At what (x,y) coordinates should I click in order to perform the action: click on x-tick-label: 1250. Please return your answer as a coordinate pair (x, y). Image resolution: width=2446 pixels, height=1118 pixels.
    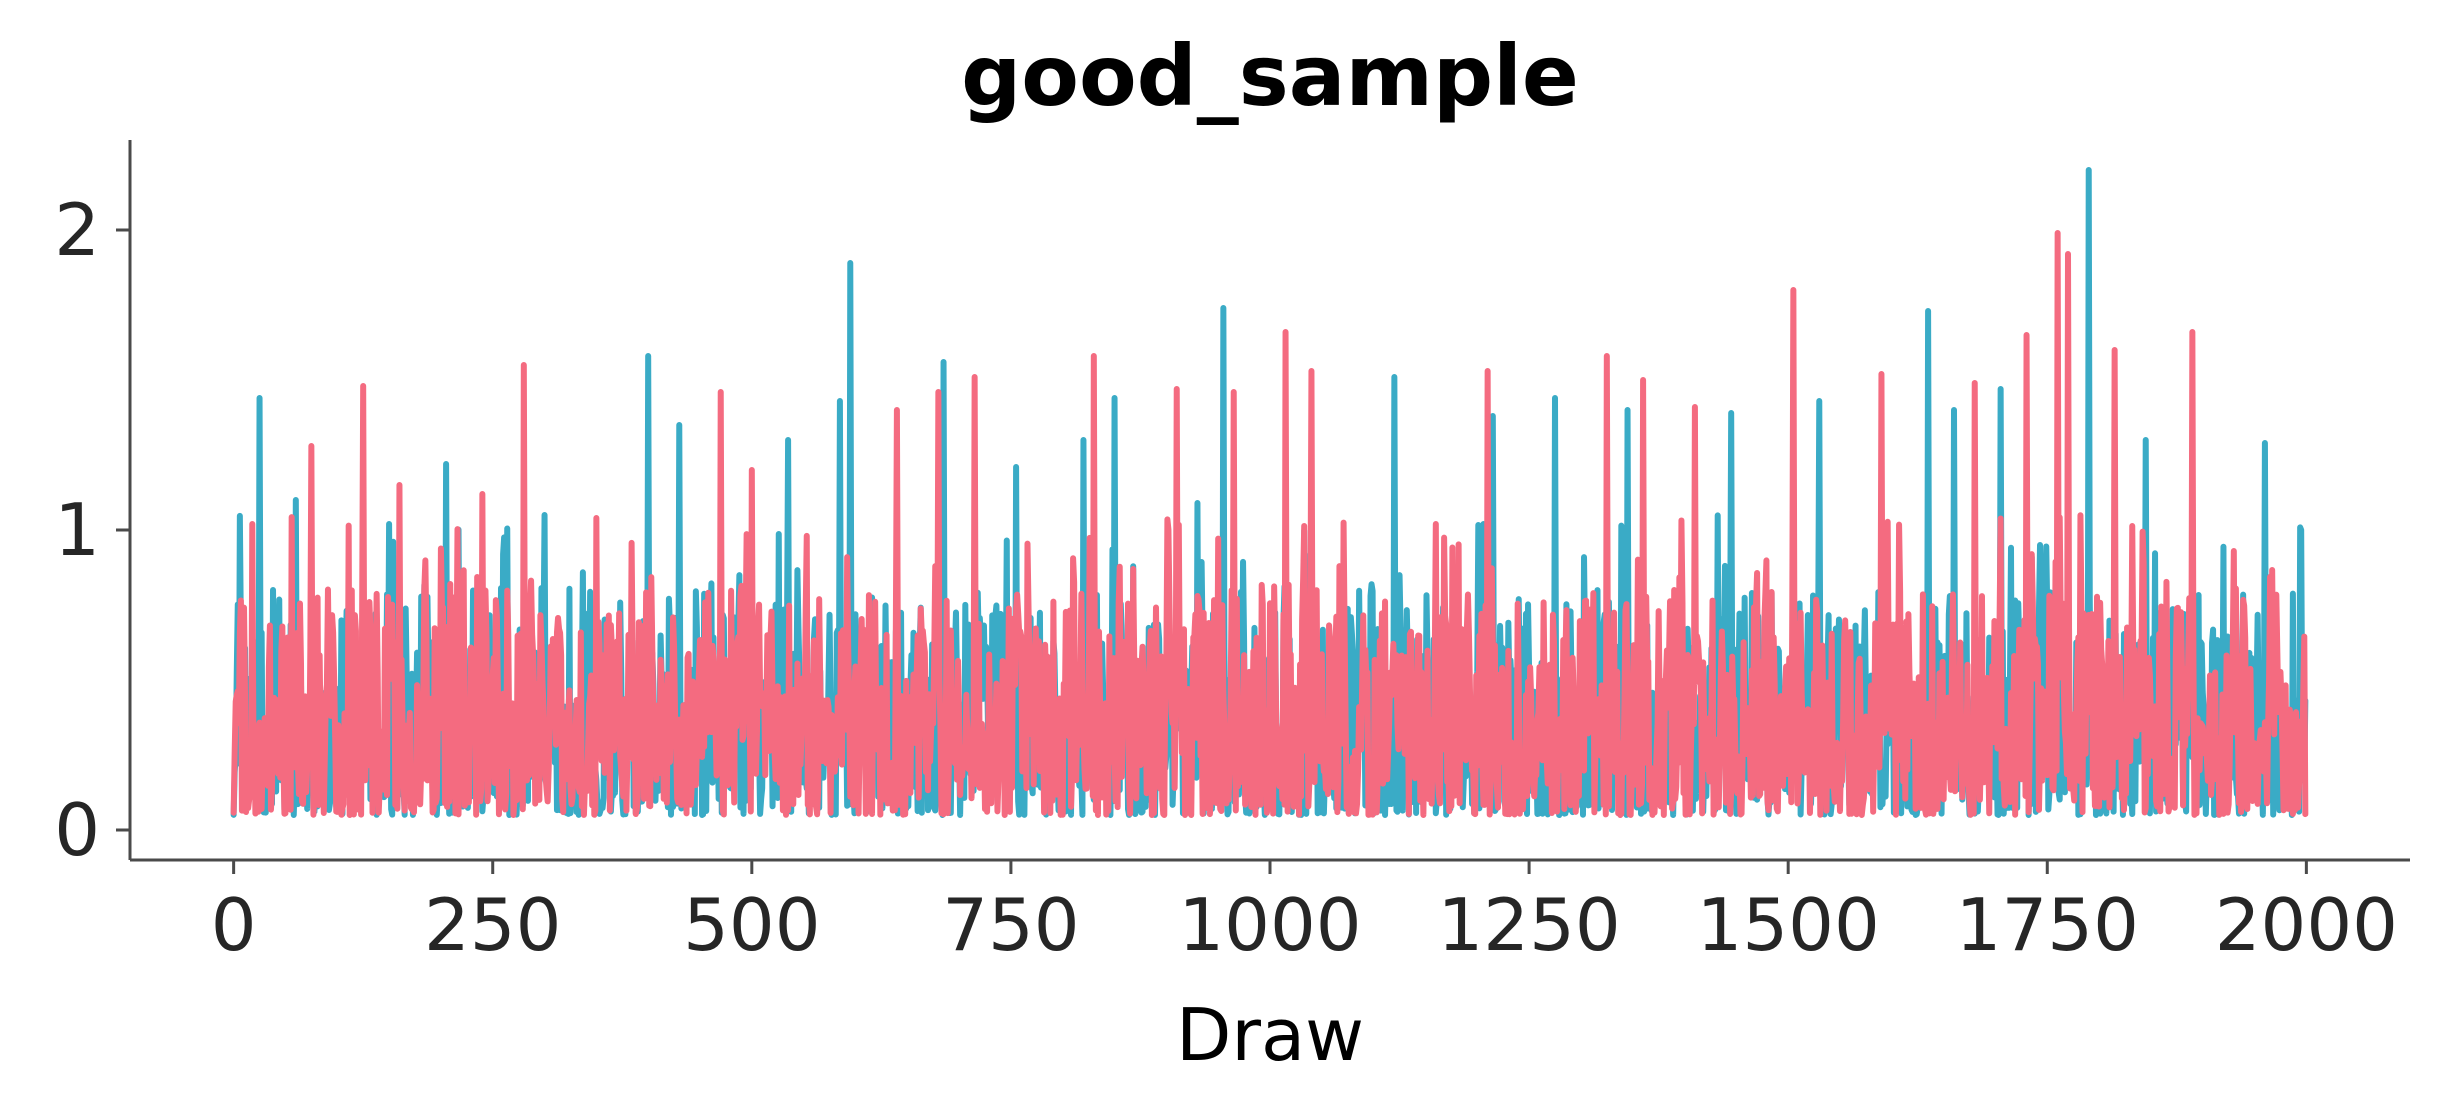
    Looking at the image, I should click on (1528, 925).